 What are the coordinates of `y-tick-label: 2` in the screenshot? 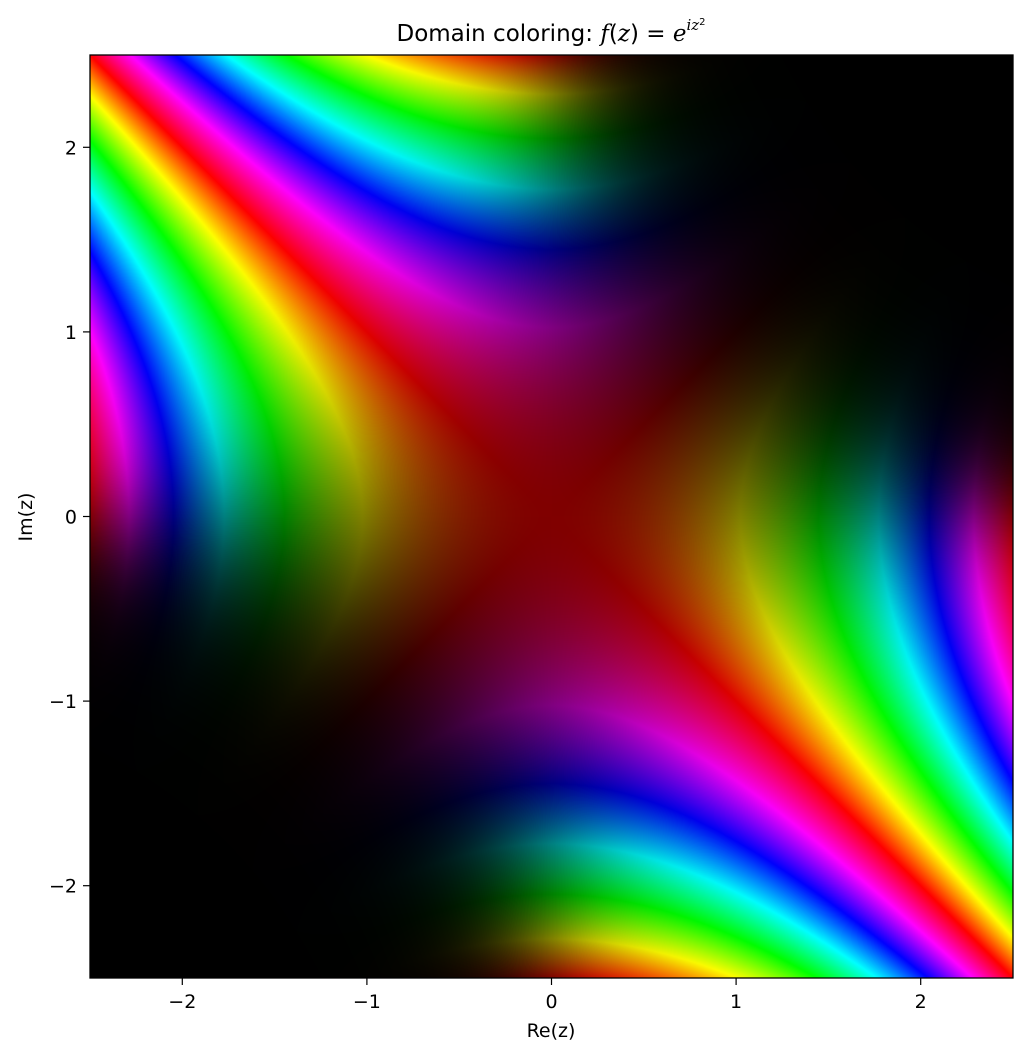 It's located at (71, 148).